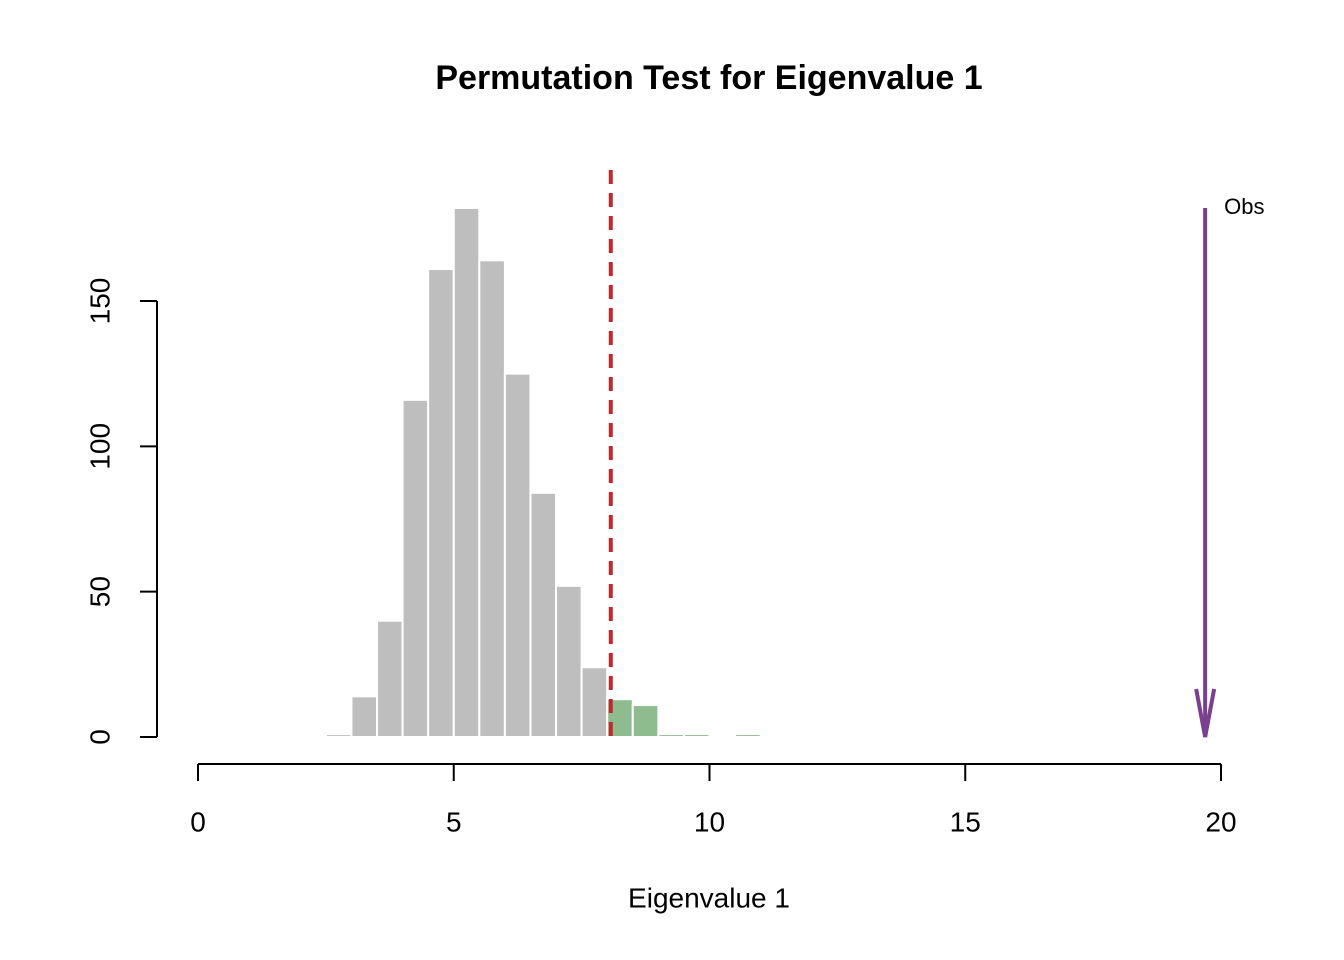 The height and width of the screenshot is (960, 1344). I want to click on y-tick-label: 100, so click(99, 446).